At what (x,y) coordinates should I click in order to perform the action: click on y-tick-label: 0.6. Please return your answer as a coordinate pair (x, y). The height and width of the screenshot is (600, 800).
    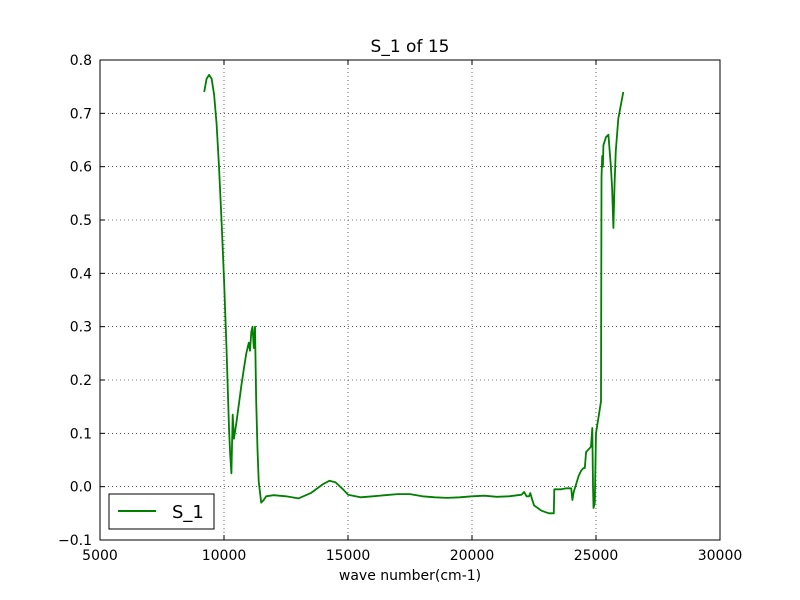
    Looking at the image, I should click on (81, 168).